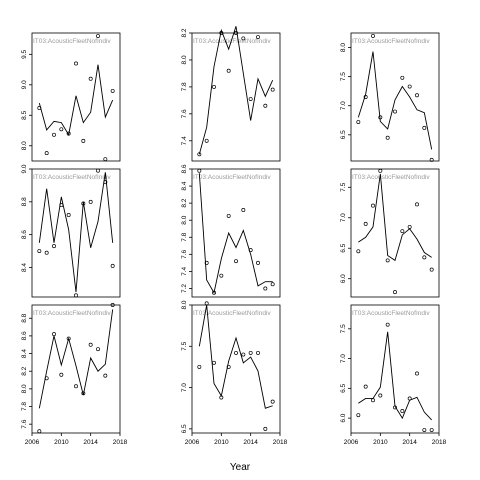  What do you see at coordinates (343, 186) in the screenshot?
I see `y-tick-label: 7.5` at bounding box center [343, 186].